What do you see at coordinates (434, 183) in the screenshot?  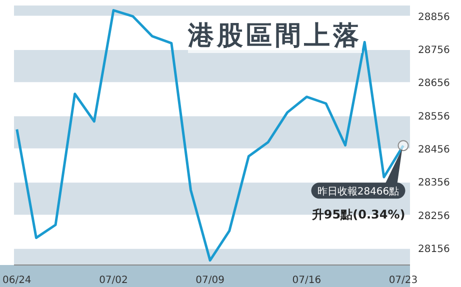 I see `y-tick-label: 28356` at bounding box center [434, 183].